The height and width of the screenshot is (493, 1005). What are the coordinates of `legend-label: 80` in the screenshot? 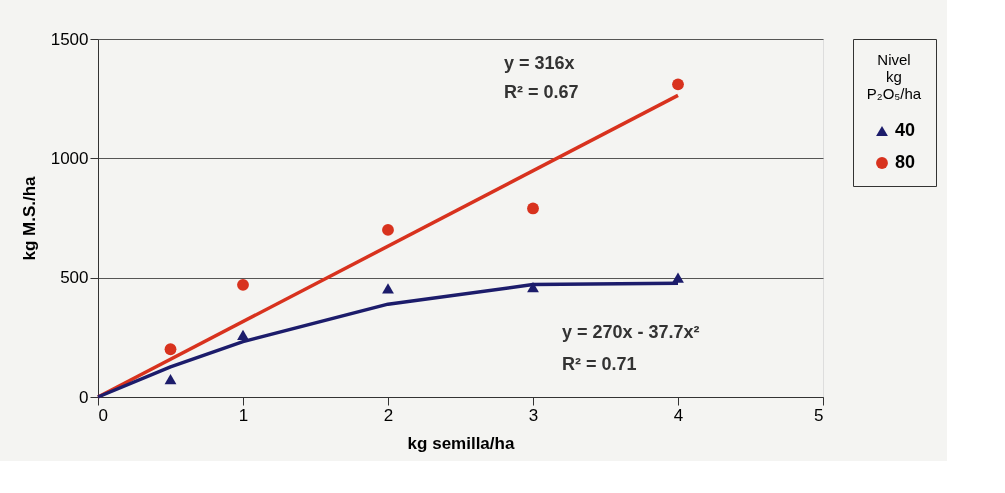 It's located at (905, 162).